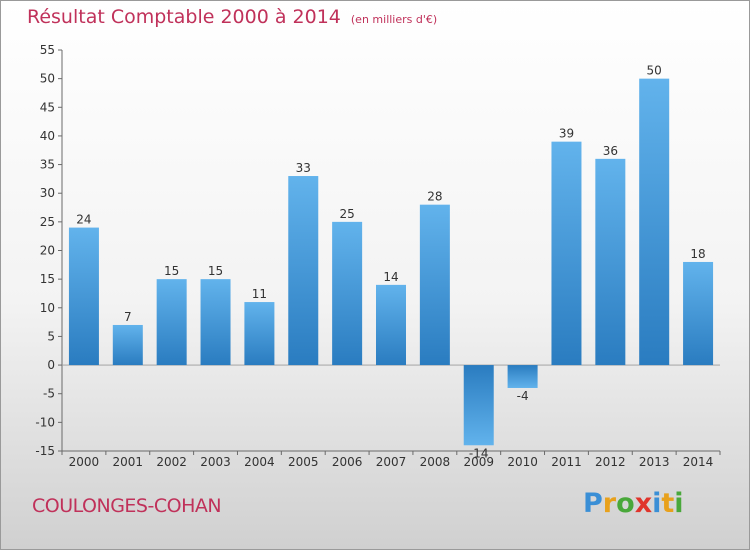 This screenshot has height=550, width=750. Describe the element at coordinates (390, 277) in the screenshot. I see `data-label: 14` at that location.